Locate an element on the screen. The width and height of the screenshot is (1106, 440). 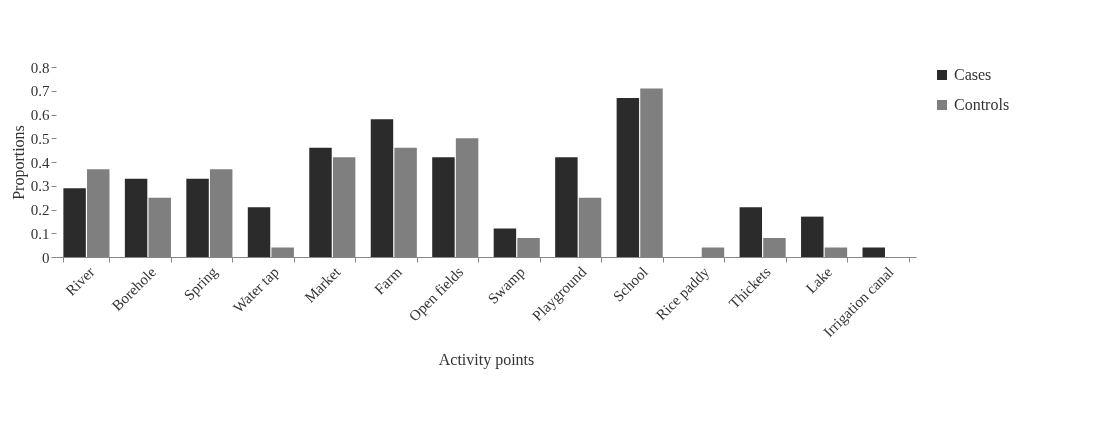
y-tick-label: 0.3 is located at coordinates (40, 186).